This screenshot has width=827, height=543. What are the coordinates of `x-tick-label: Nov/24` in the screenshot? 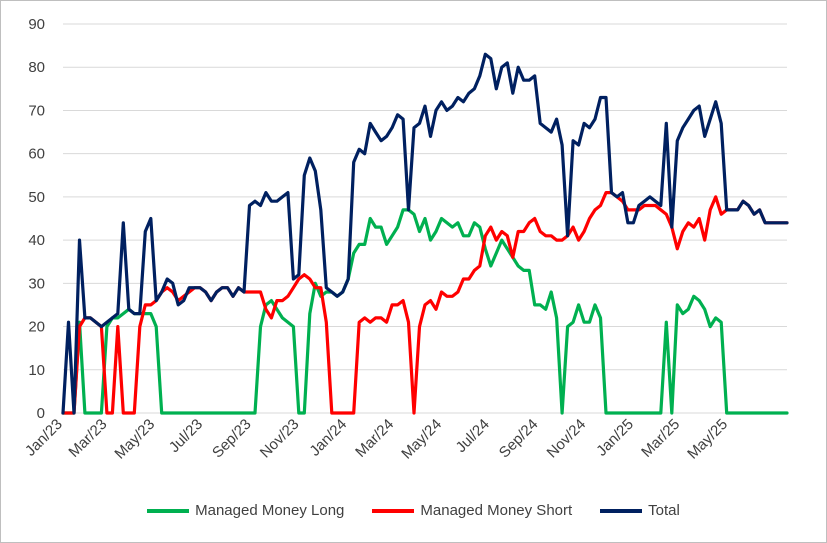 It's located at (567, 439).